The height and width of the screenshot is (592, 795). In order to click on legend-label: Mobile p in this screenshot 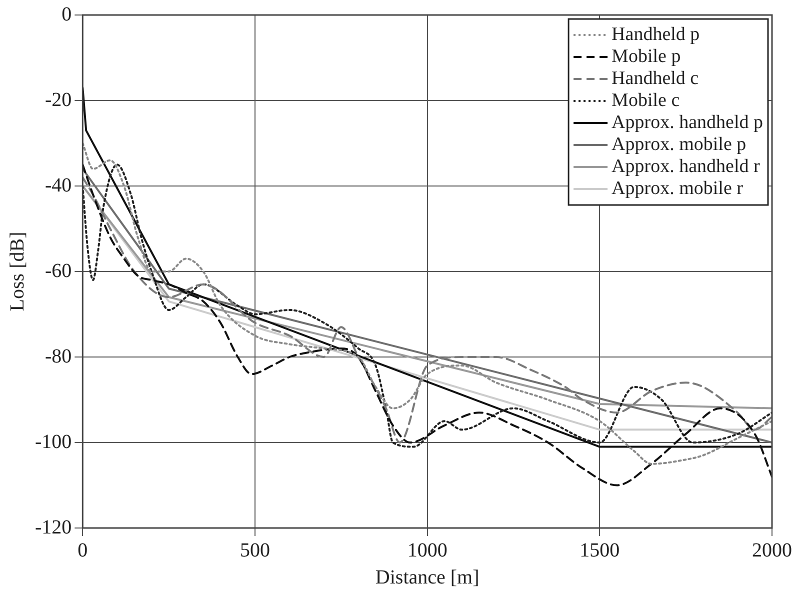, I will do `click(646, 56)`.